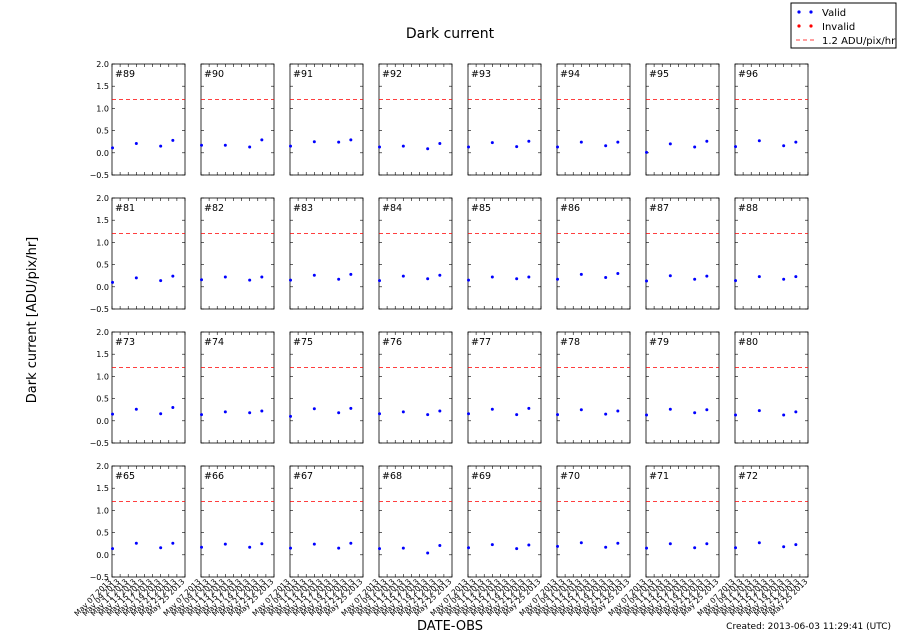  What do you see at coordinates (125, 476) in the screenshot?
I see `panel-label: #65` at bounding box center [125, 476].